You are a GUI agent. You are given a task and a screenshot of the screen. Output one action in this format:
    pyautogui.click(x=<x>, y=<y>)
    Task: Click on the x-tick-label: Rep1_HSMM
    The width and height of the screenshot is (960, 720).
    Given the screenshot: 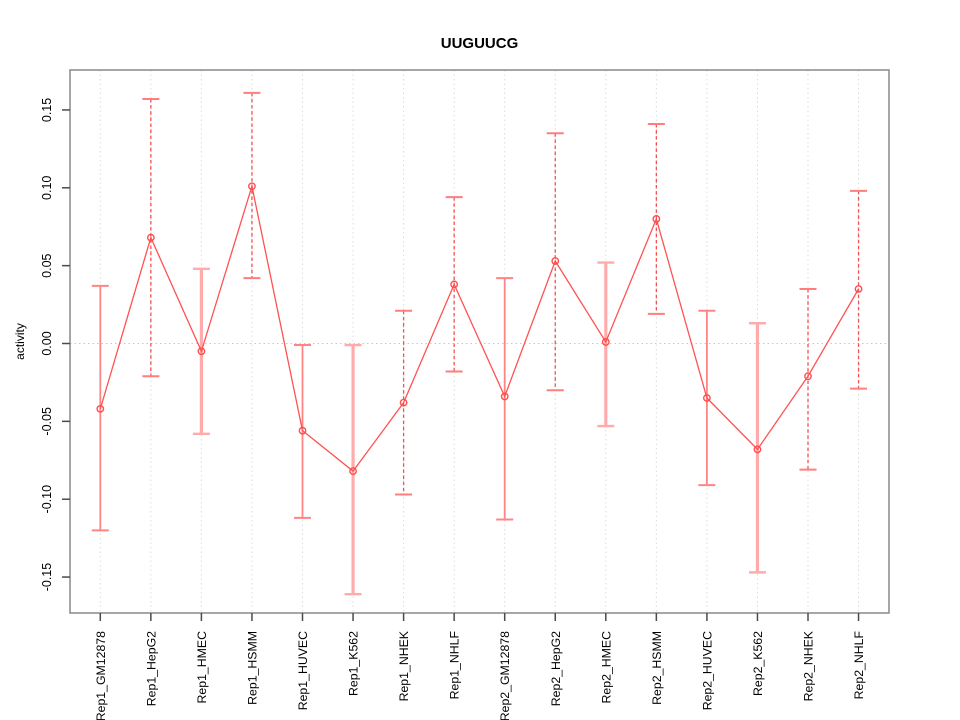 What is the action you would take?
    pyautogui.click(x=252, y=668)
    